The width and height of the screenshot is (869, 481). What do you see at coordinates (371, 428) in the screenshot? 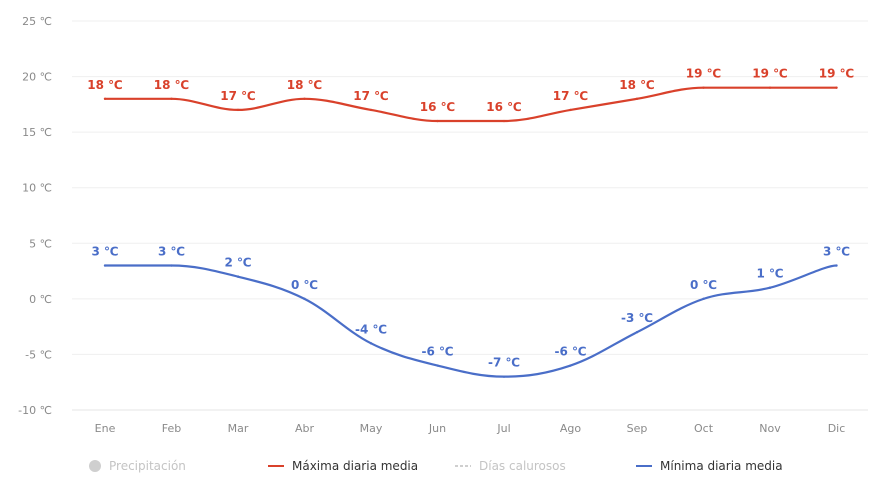
I see `x-tick-label: May` at bounding box center [371, 428].